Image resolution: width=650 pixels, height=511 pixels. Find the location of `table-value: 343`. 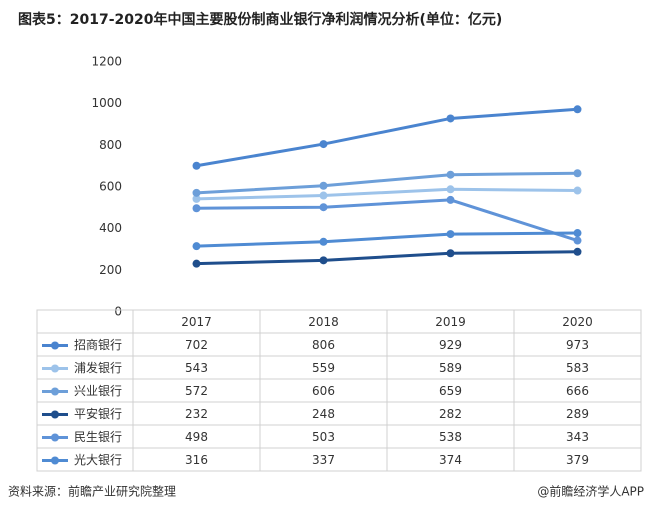

table-value: 343 is located at coordinates (577, 437).